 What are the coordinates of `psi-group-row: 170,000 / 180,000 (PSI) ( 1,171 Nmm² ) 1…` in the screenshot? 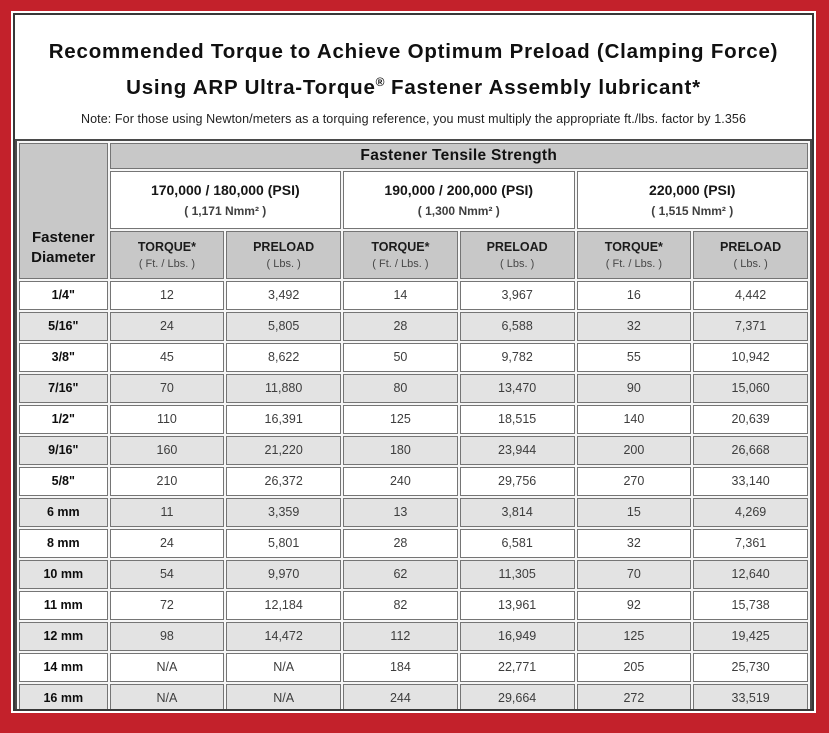 It's located at (413, 199).